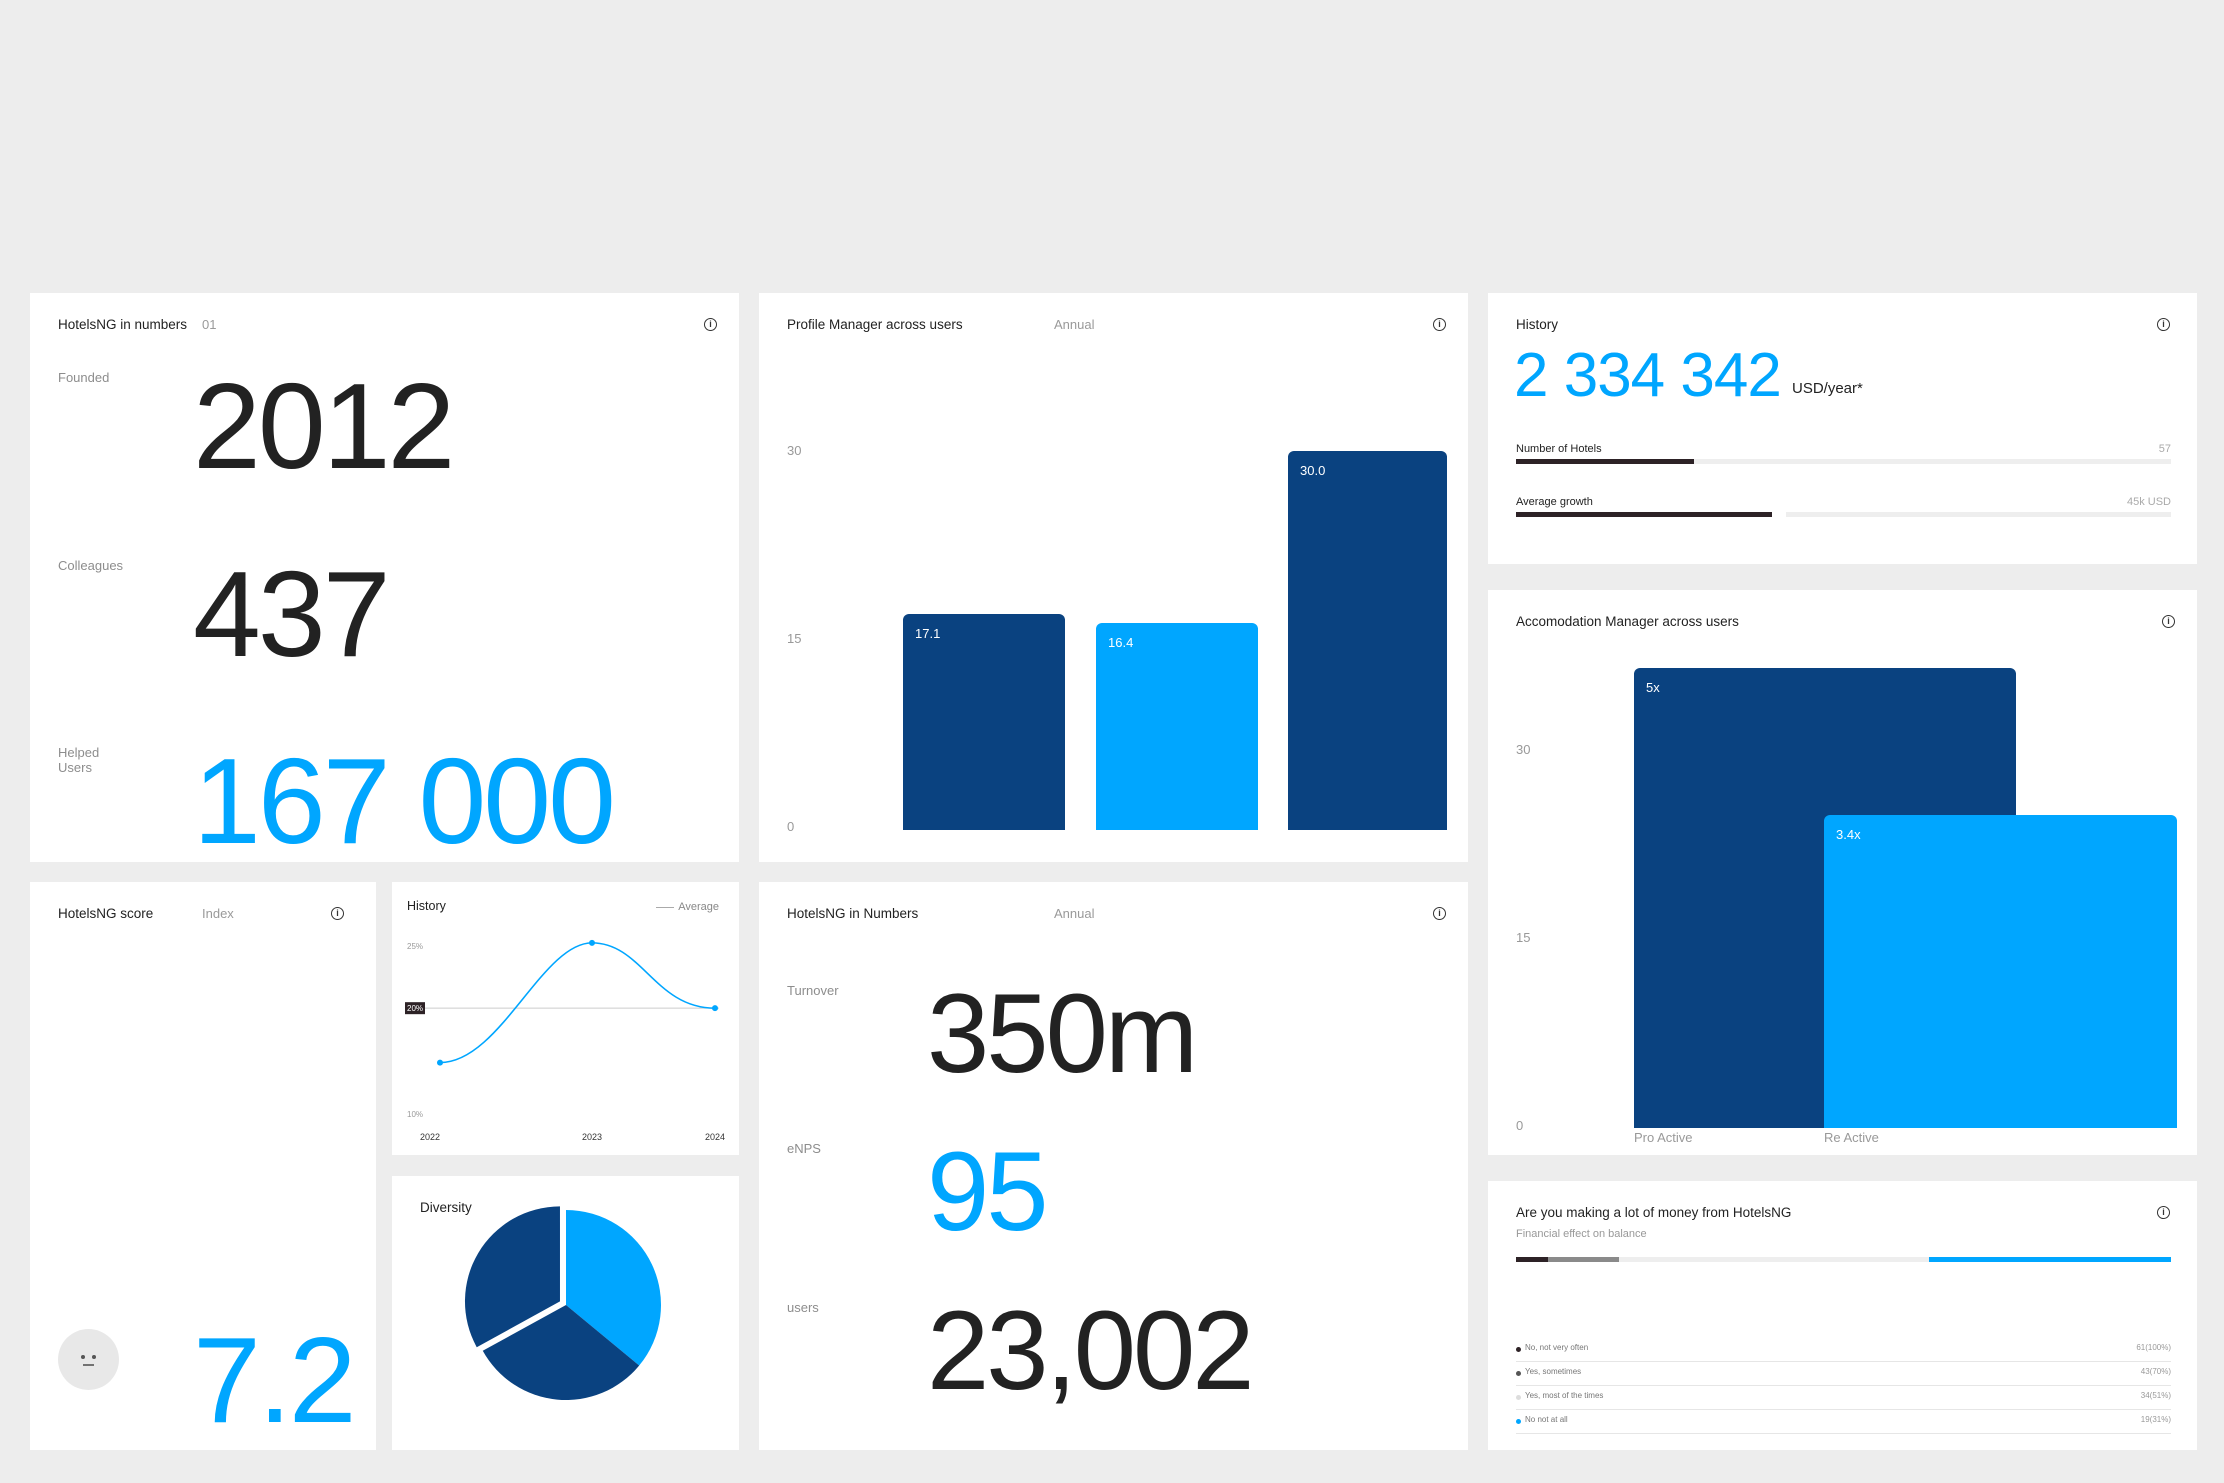 This screenshot has width=2224, height=1483. Describe the element at coordinates (1653, 687) in the screenshot. I see `bar-value-label: 5x` at that location.